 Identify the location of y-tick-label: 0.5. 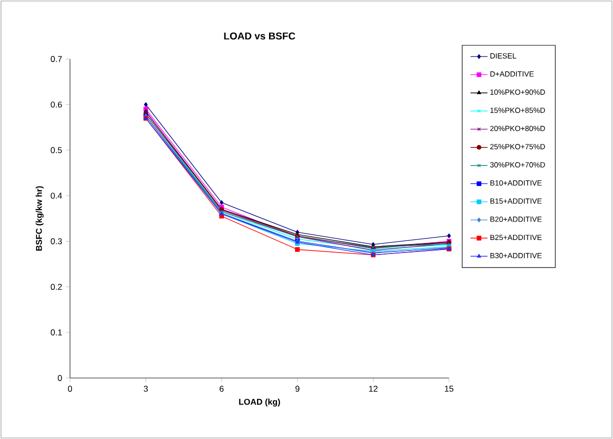
(56, 150).